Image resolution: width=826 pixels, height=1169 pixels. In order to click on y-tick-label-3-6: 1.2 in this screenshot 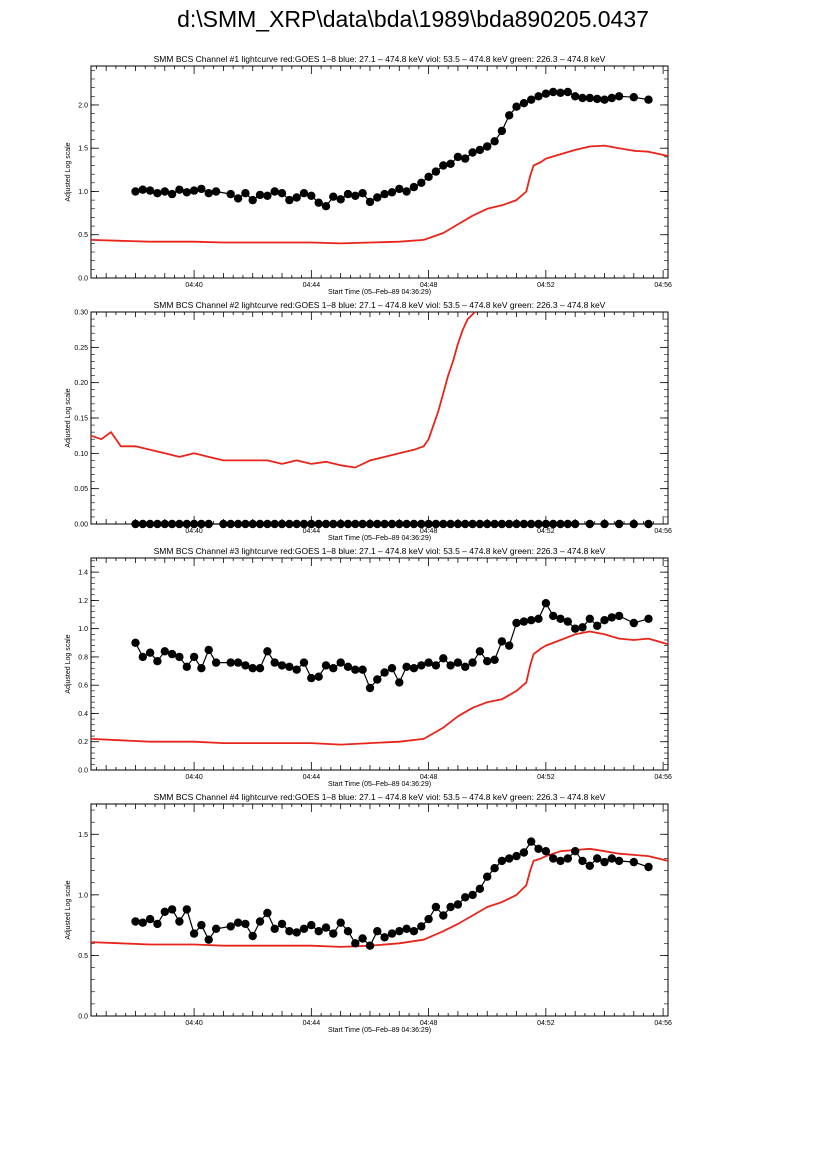, I will do `click(83, 601)`.